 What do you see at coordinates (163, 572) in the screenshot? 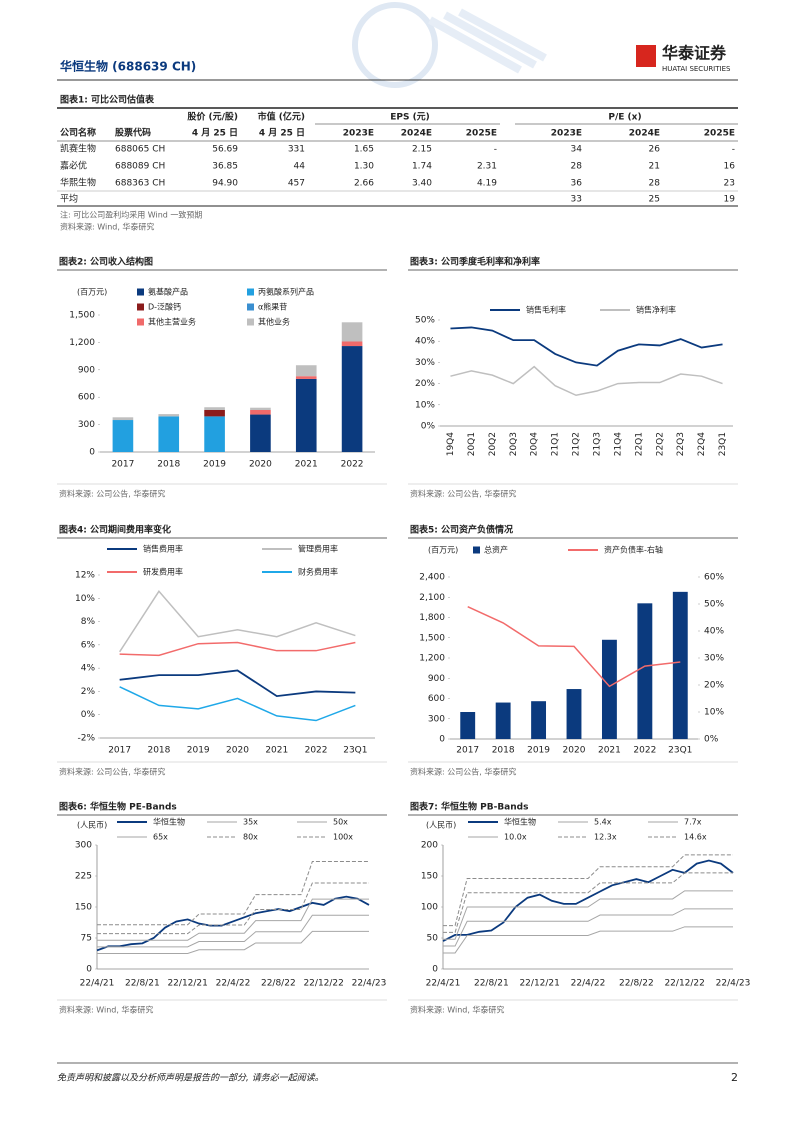
I see `legend-label: 研发费用率` at bounding box center [163, 572].